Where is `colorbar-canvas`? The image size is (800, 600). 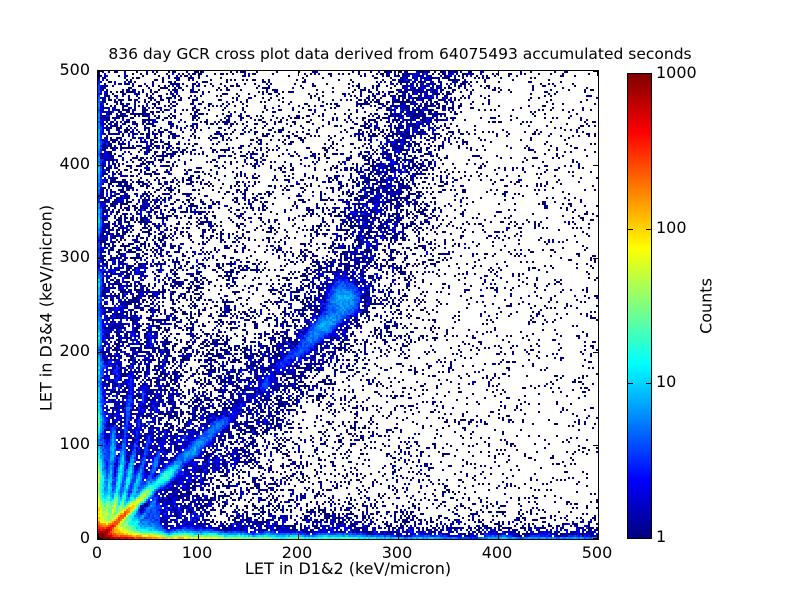
colorbar-canvas is located at coordinates (639, 306).